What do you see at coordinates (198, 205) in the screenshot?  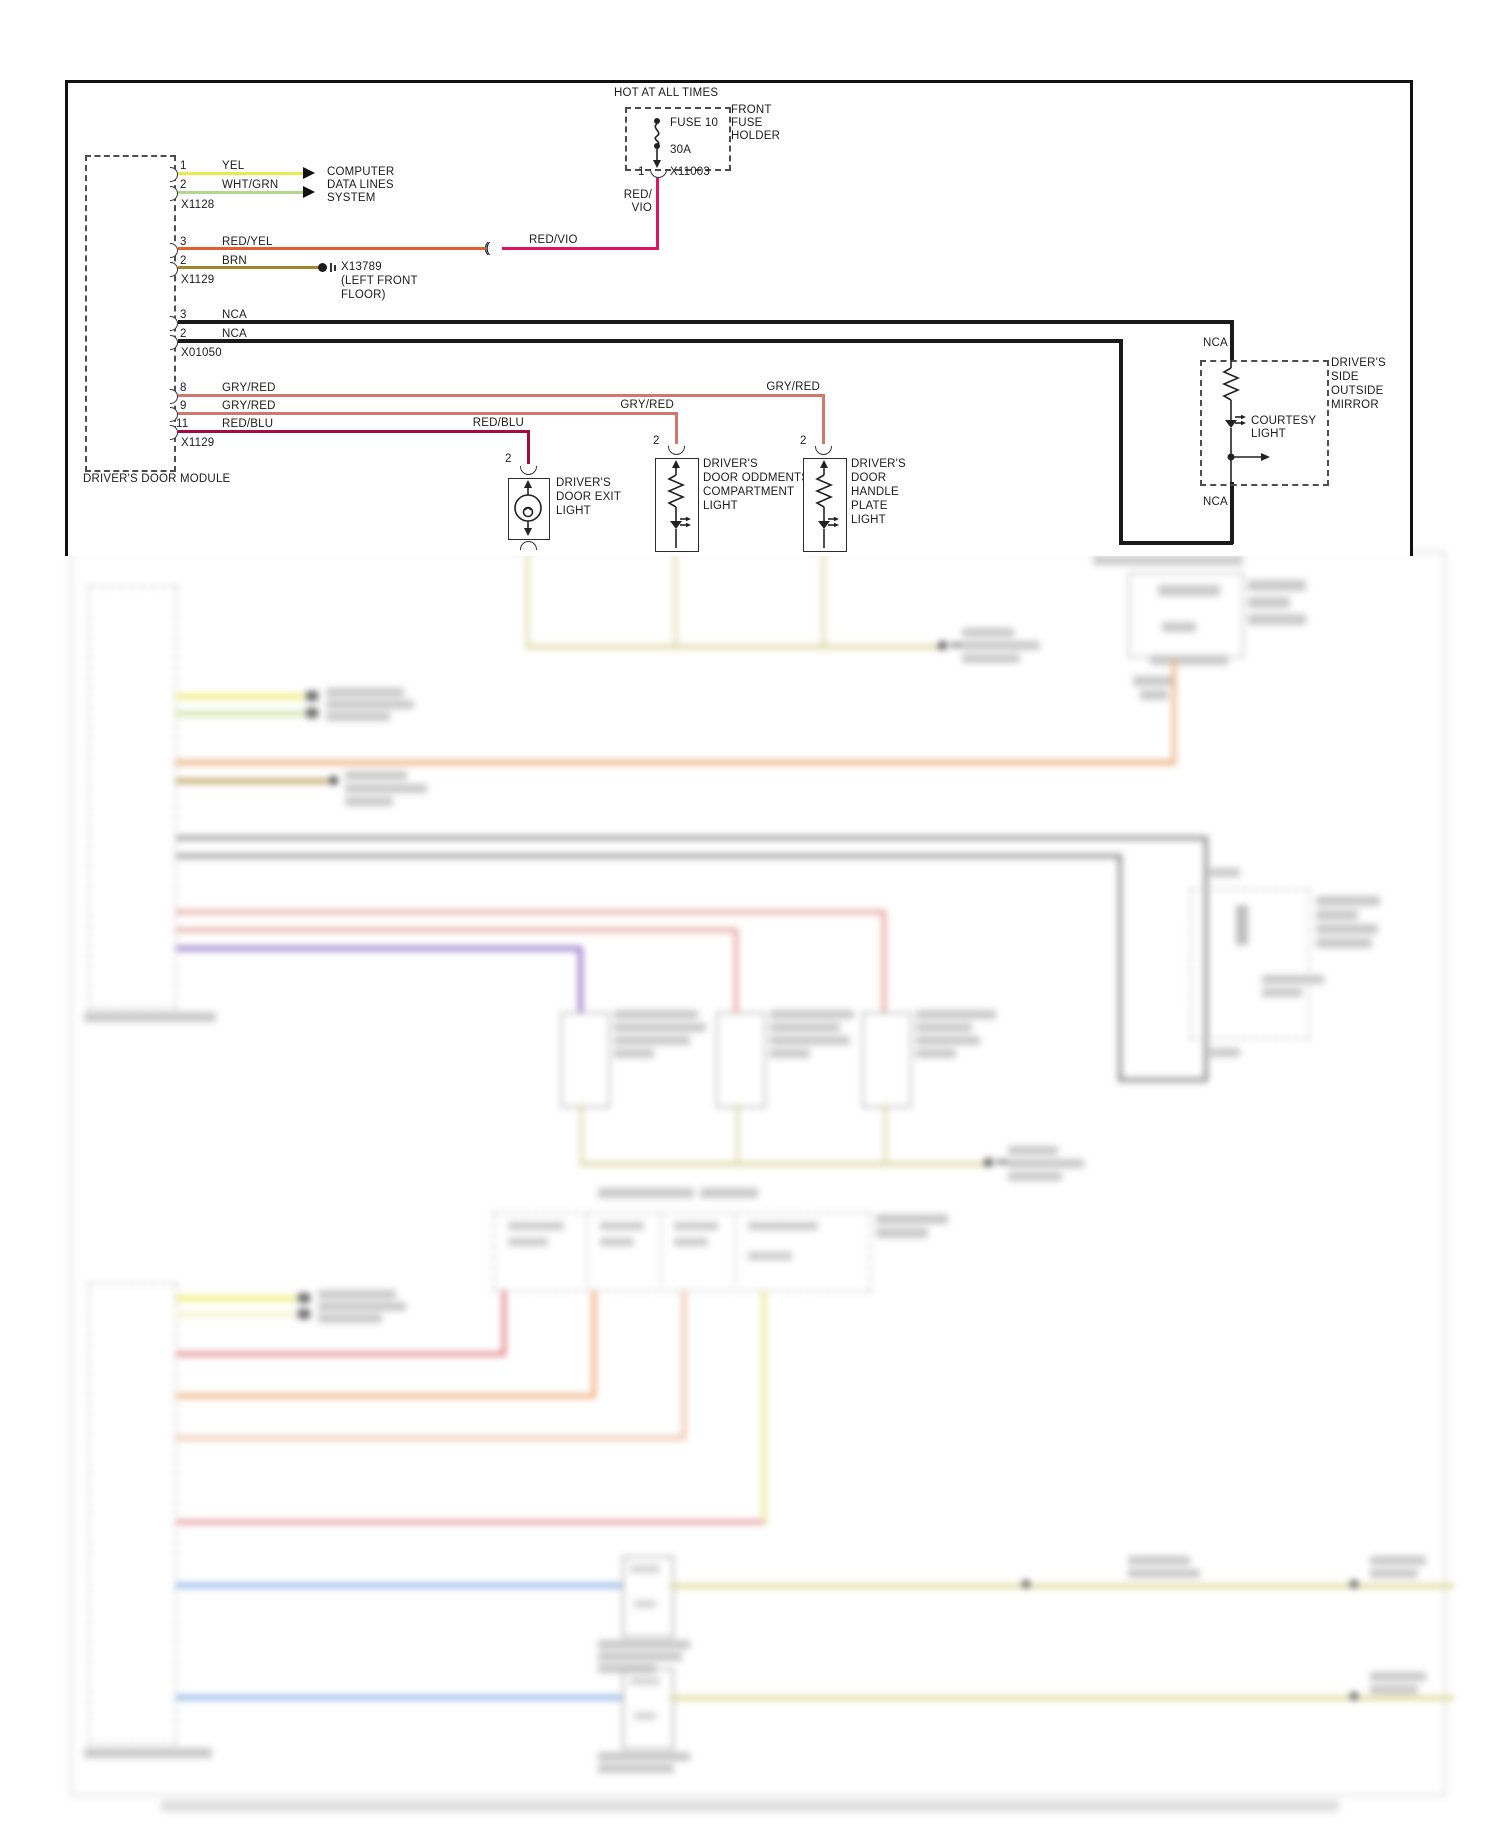 I see `connector-x1128-label: X1128` at bounding box center [198, 205].